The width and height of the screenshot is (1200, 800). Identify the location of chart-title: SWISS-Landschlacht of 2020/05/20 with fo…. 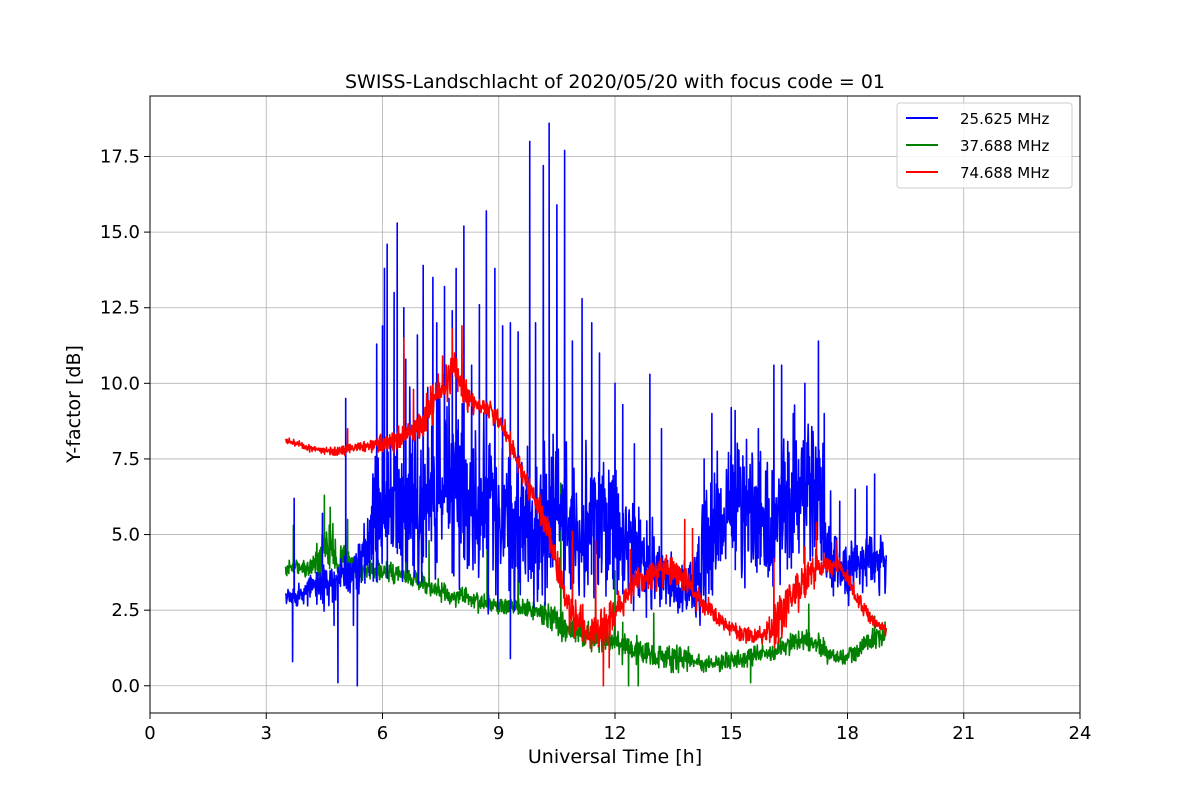
(615, 82).